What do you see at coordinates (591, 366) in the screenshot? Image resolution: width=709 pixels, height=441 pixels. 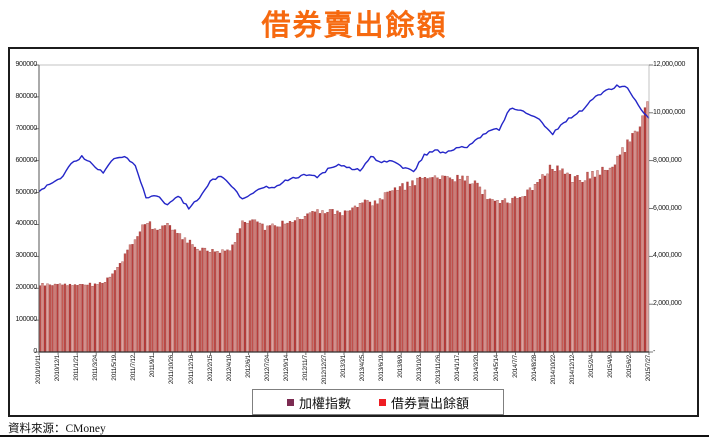 I see `x-tick-label: 2015/2/4` at bounding box center [591, 366].